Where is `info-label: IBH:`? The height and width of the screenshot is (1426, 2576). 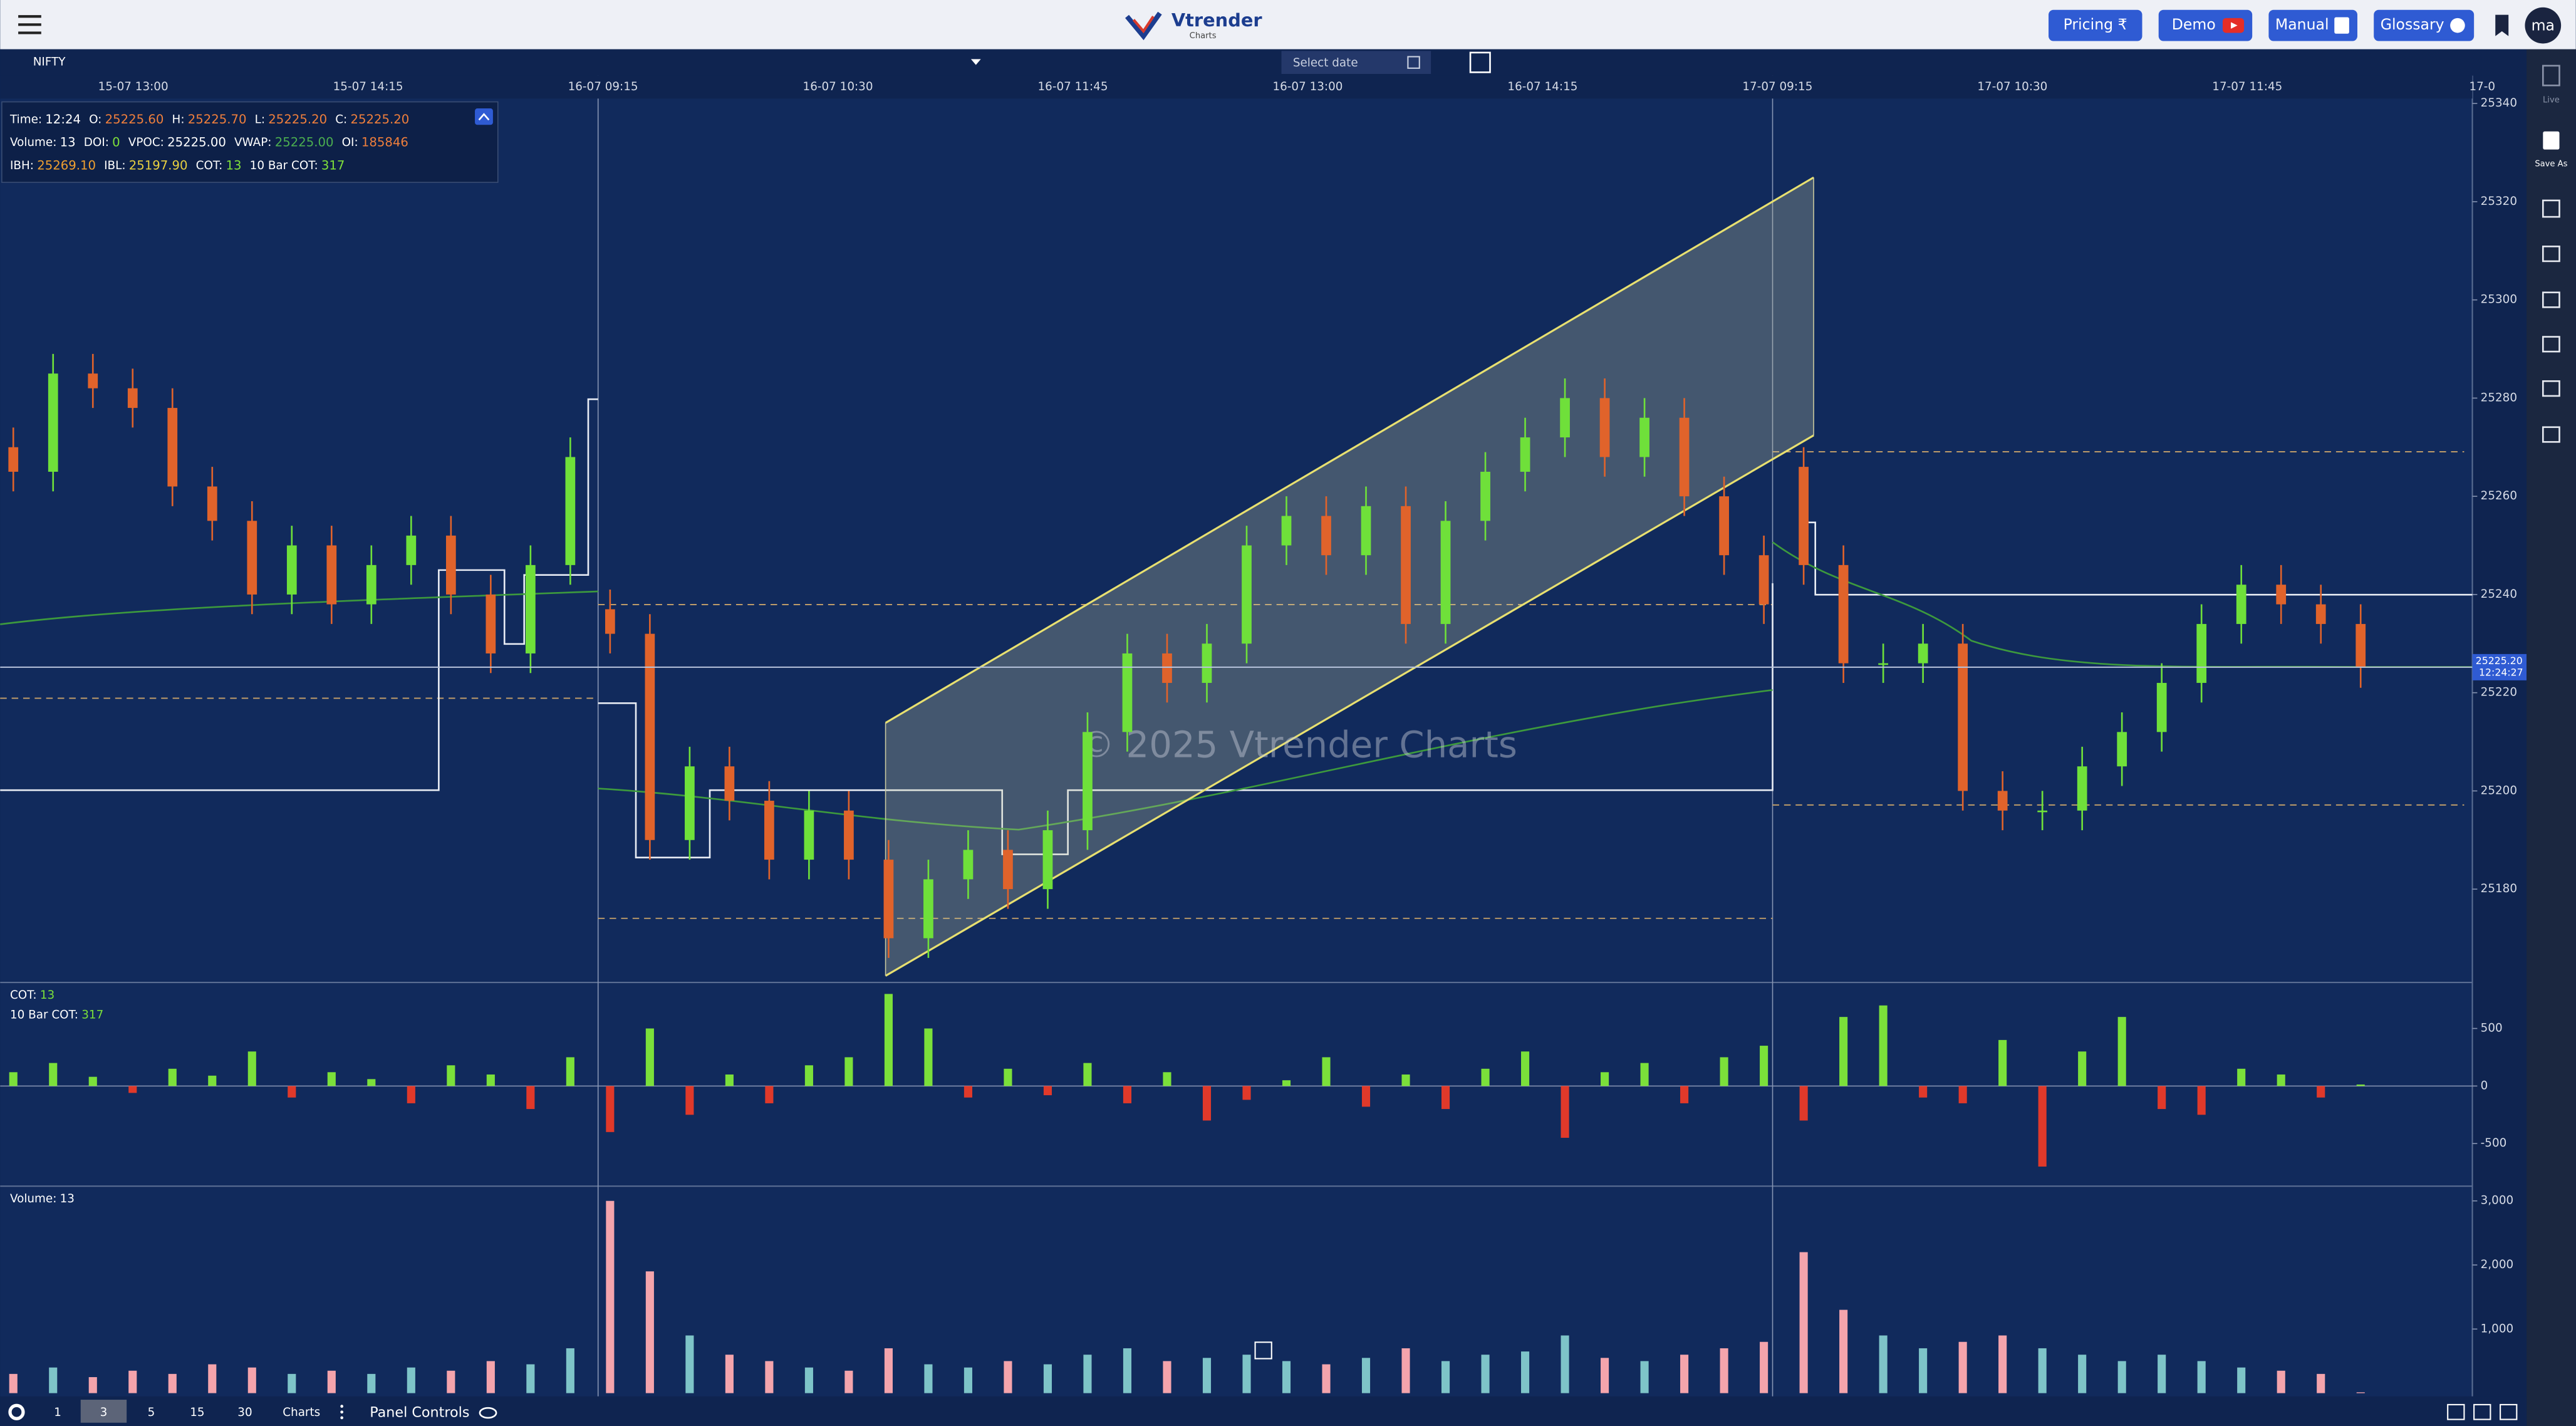 info-label: IBH: is located at coordinates (22, 165).